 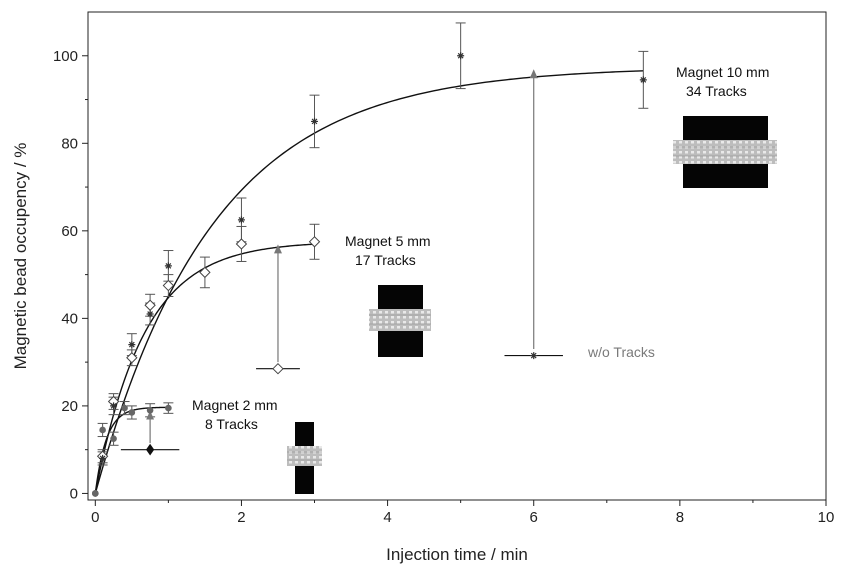 I want to click on magnet-5-track-image, so click(x=400, y=321).